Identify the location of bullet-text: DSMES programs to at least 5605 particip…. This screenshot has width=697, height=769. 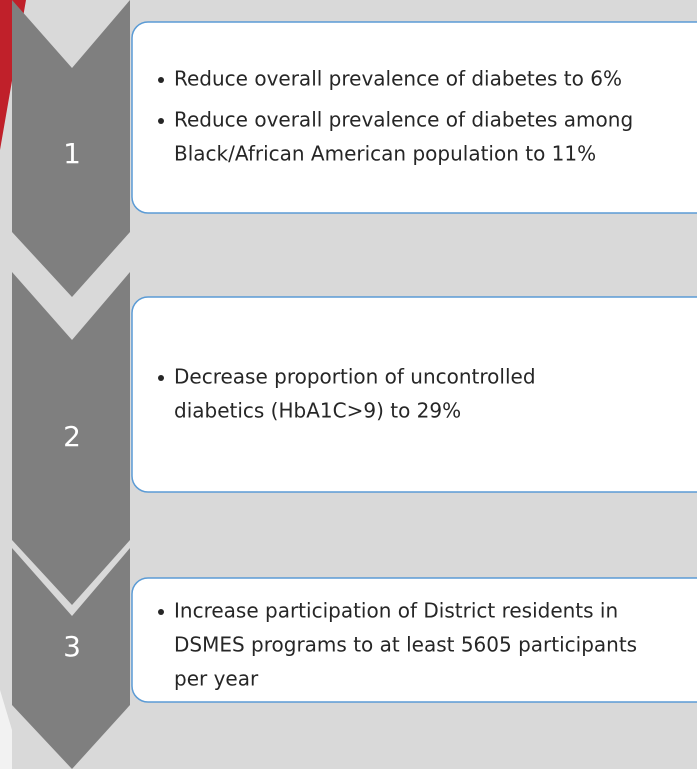
(405, 645).